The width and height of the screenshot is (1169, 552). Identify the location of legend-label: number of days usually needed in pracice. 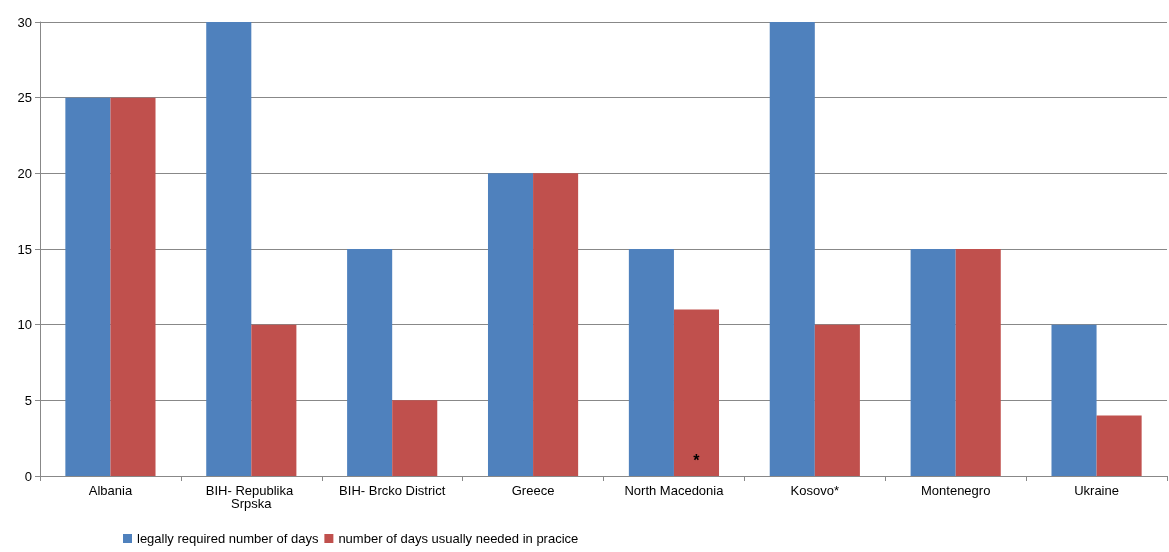
(458, 538).